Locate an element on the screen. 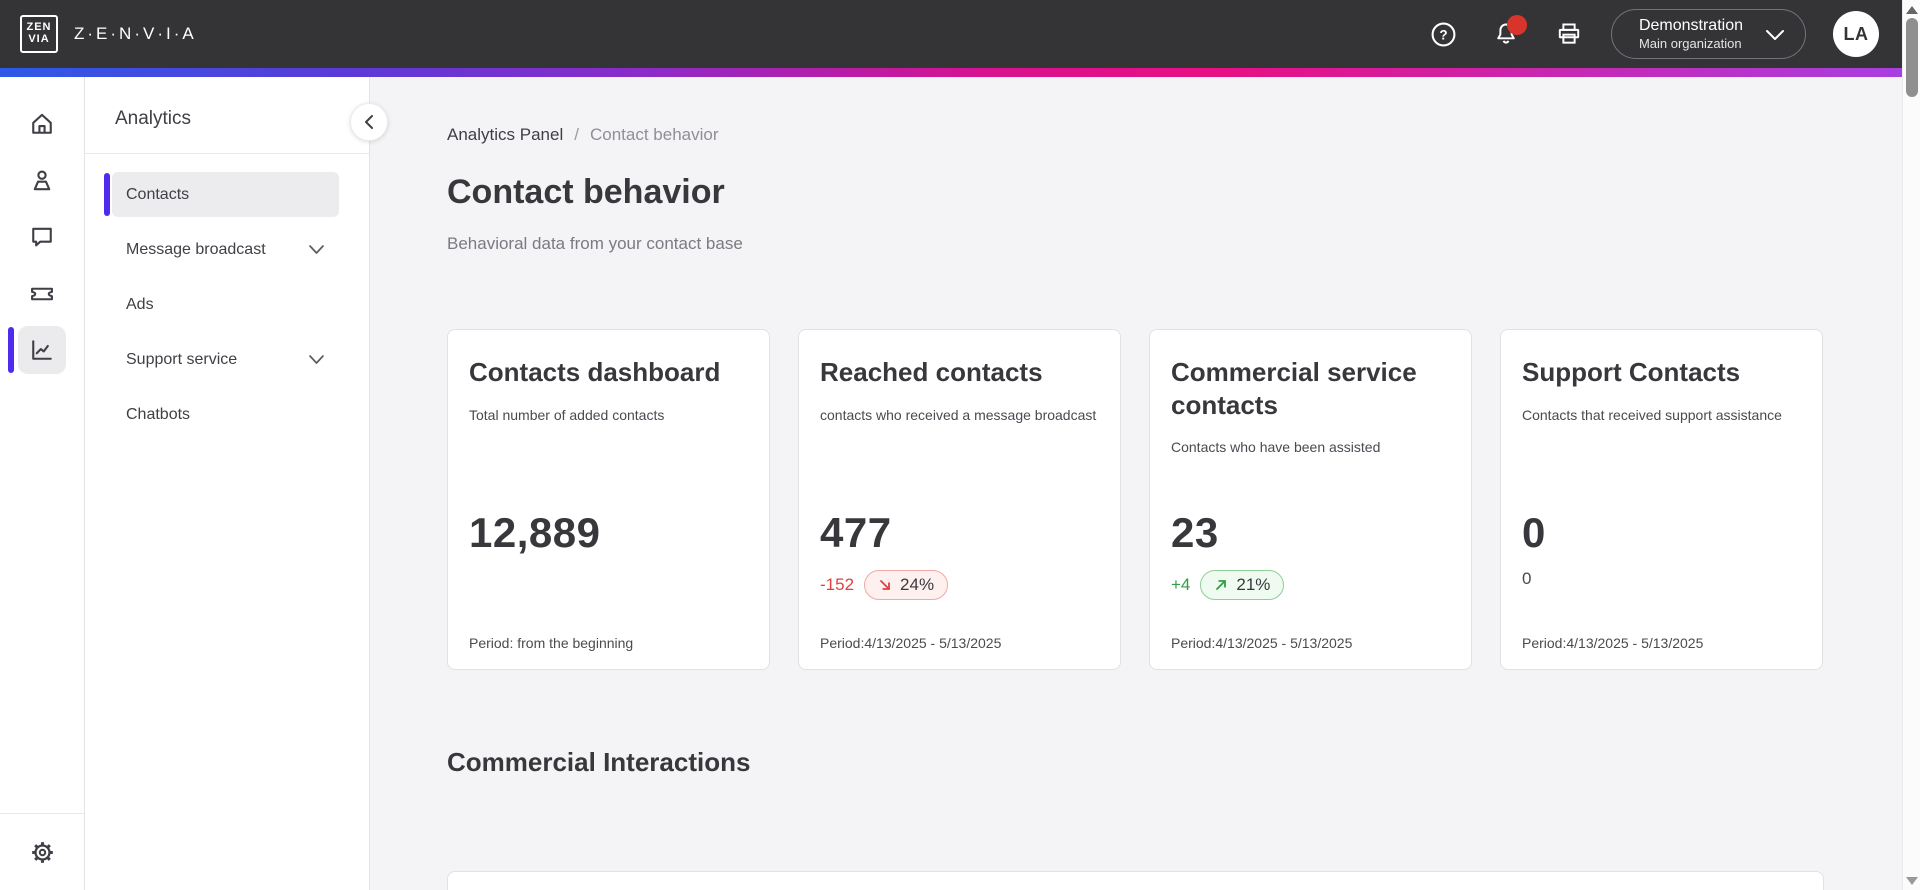  card-delta-row: +4 21% is located at coordinates (1228, 585).